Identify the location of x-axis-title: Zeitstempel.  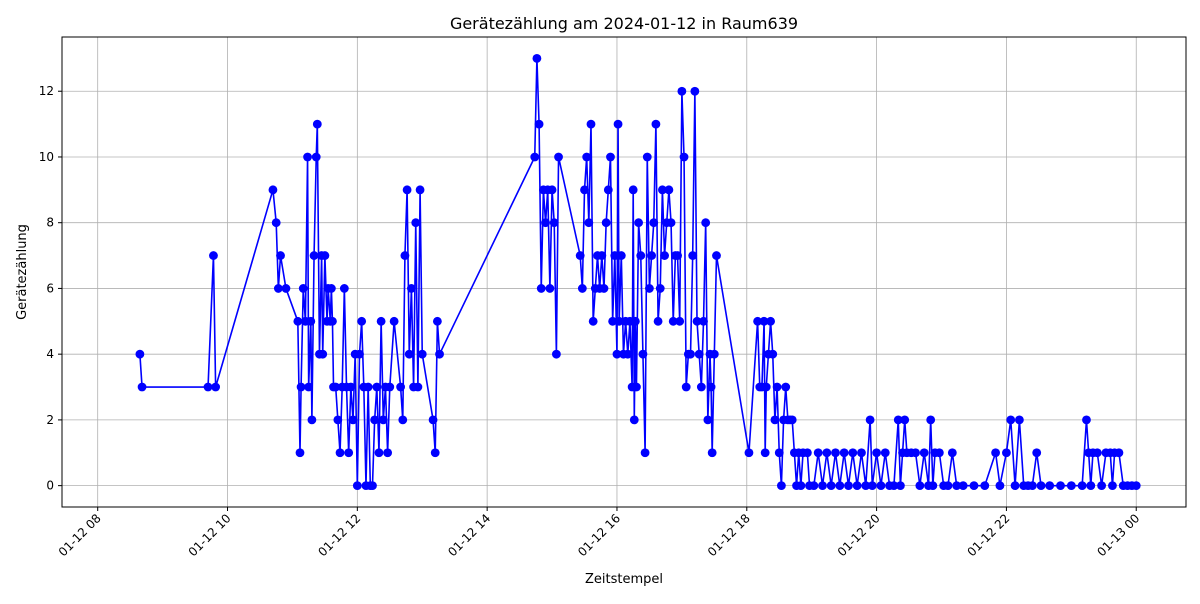
(624, 579).